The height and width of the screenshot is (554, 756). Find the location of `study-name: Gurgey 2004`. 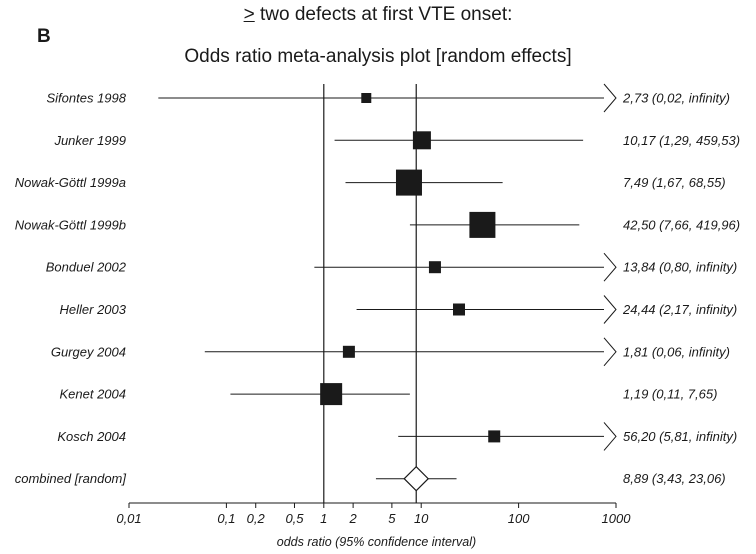

study-name: Gurgey 2004 is located at coordinates (88, 351).